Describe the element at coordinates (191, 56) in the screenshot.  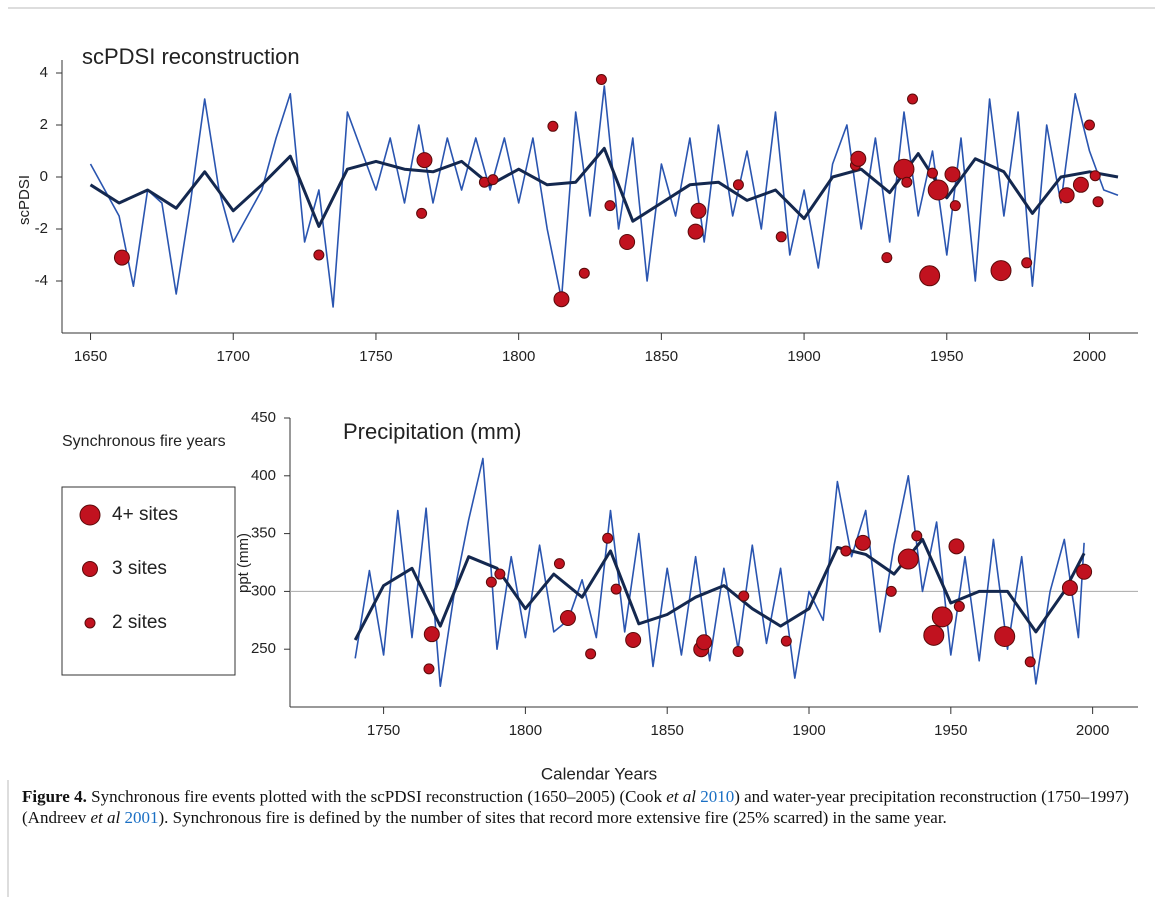
I see `chart-title: scPDSI reconstruction` at that location.